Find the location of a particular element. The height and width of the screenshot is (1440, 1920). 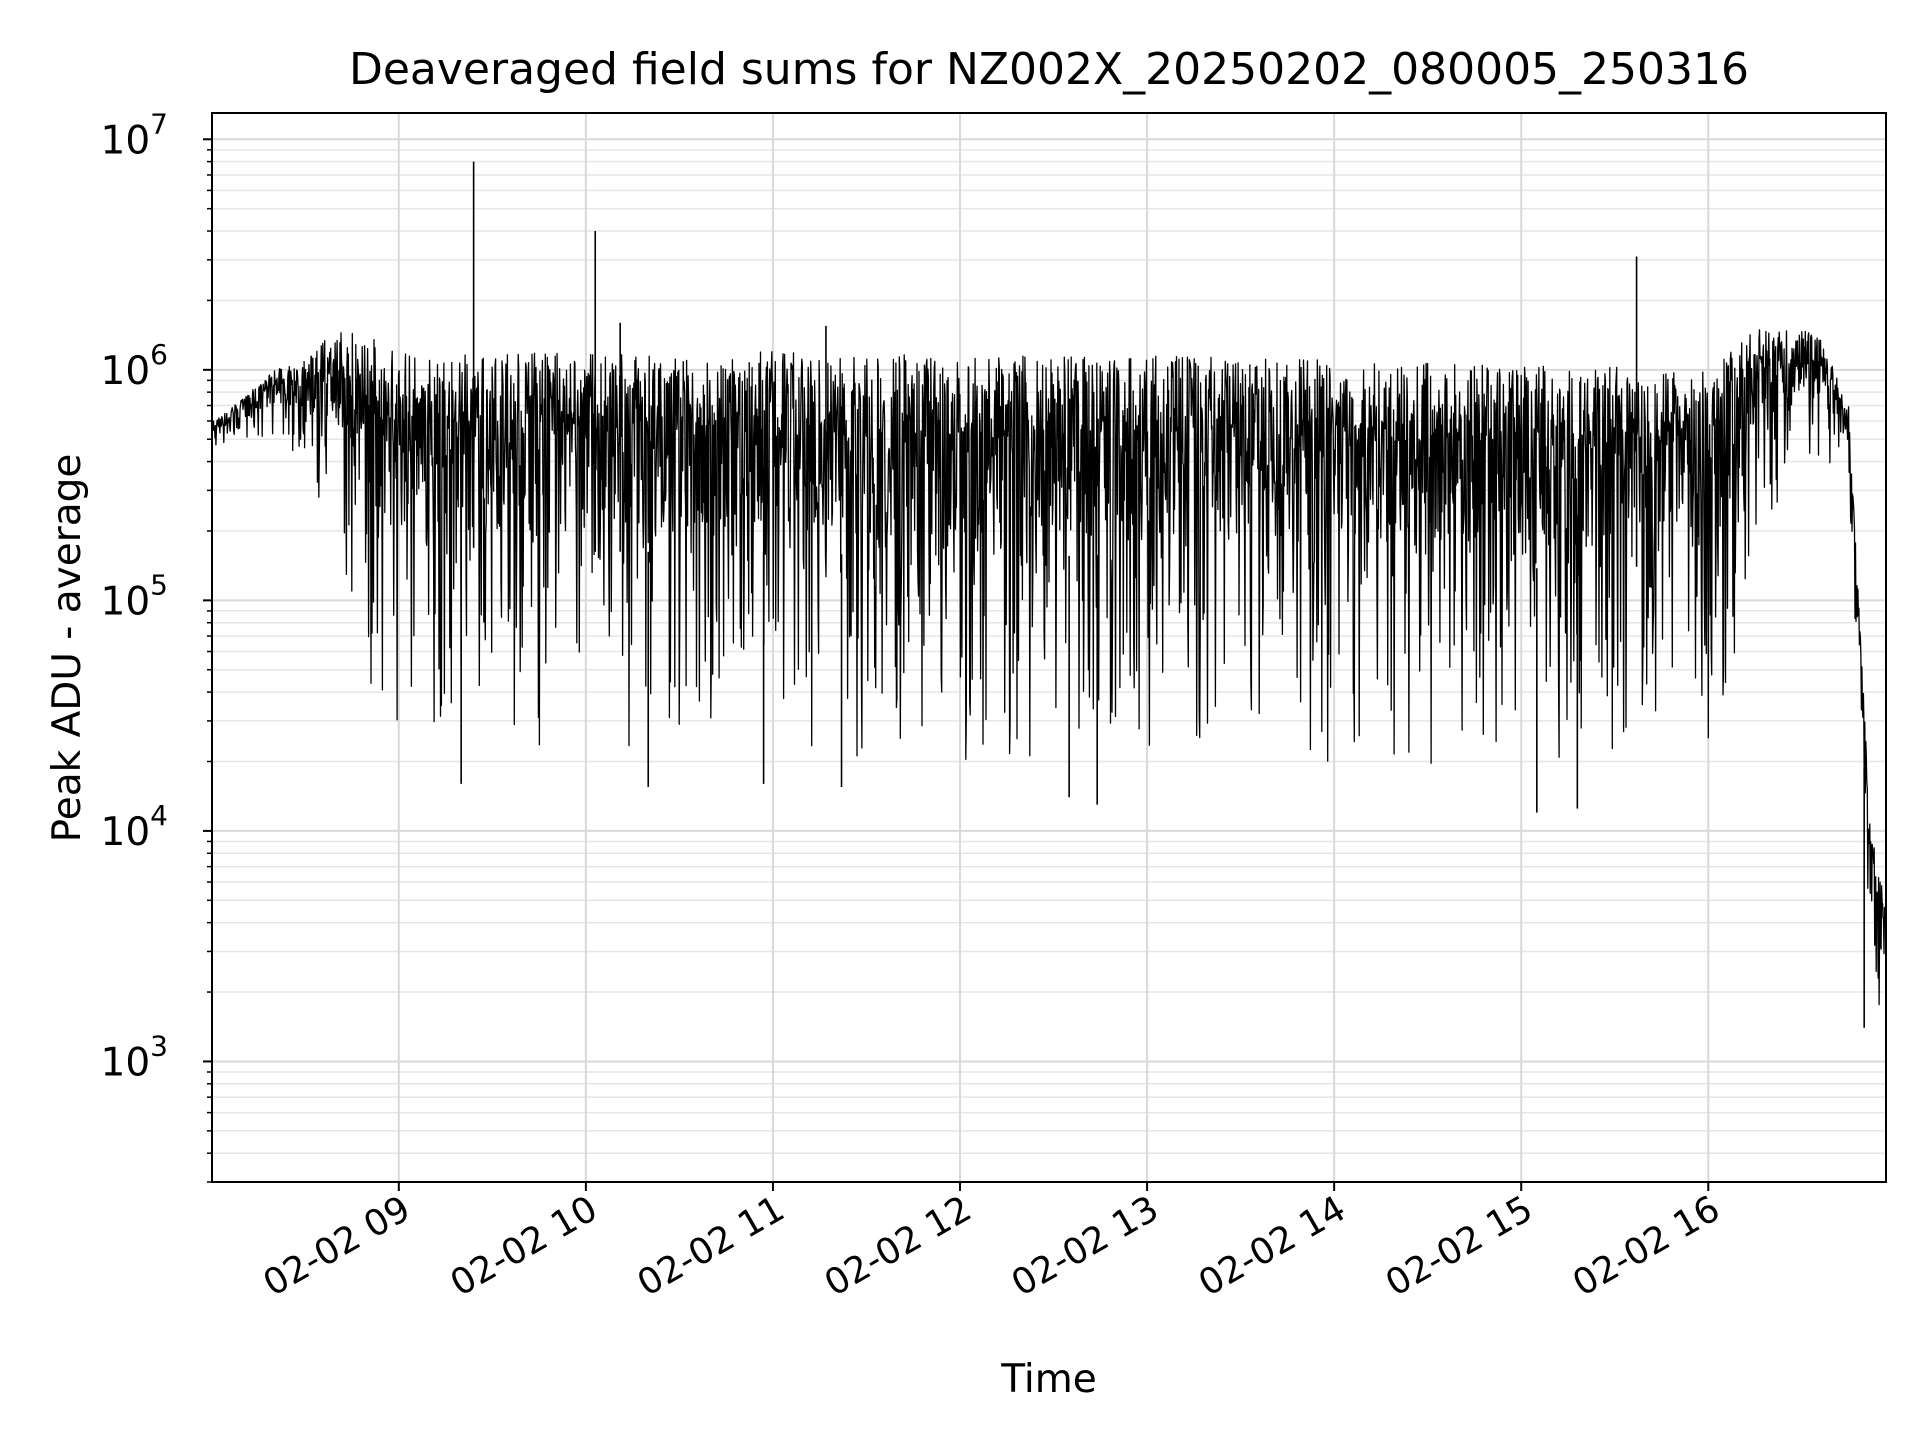

x-axis-label: Time is located at coordinates (1048, 1379).